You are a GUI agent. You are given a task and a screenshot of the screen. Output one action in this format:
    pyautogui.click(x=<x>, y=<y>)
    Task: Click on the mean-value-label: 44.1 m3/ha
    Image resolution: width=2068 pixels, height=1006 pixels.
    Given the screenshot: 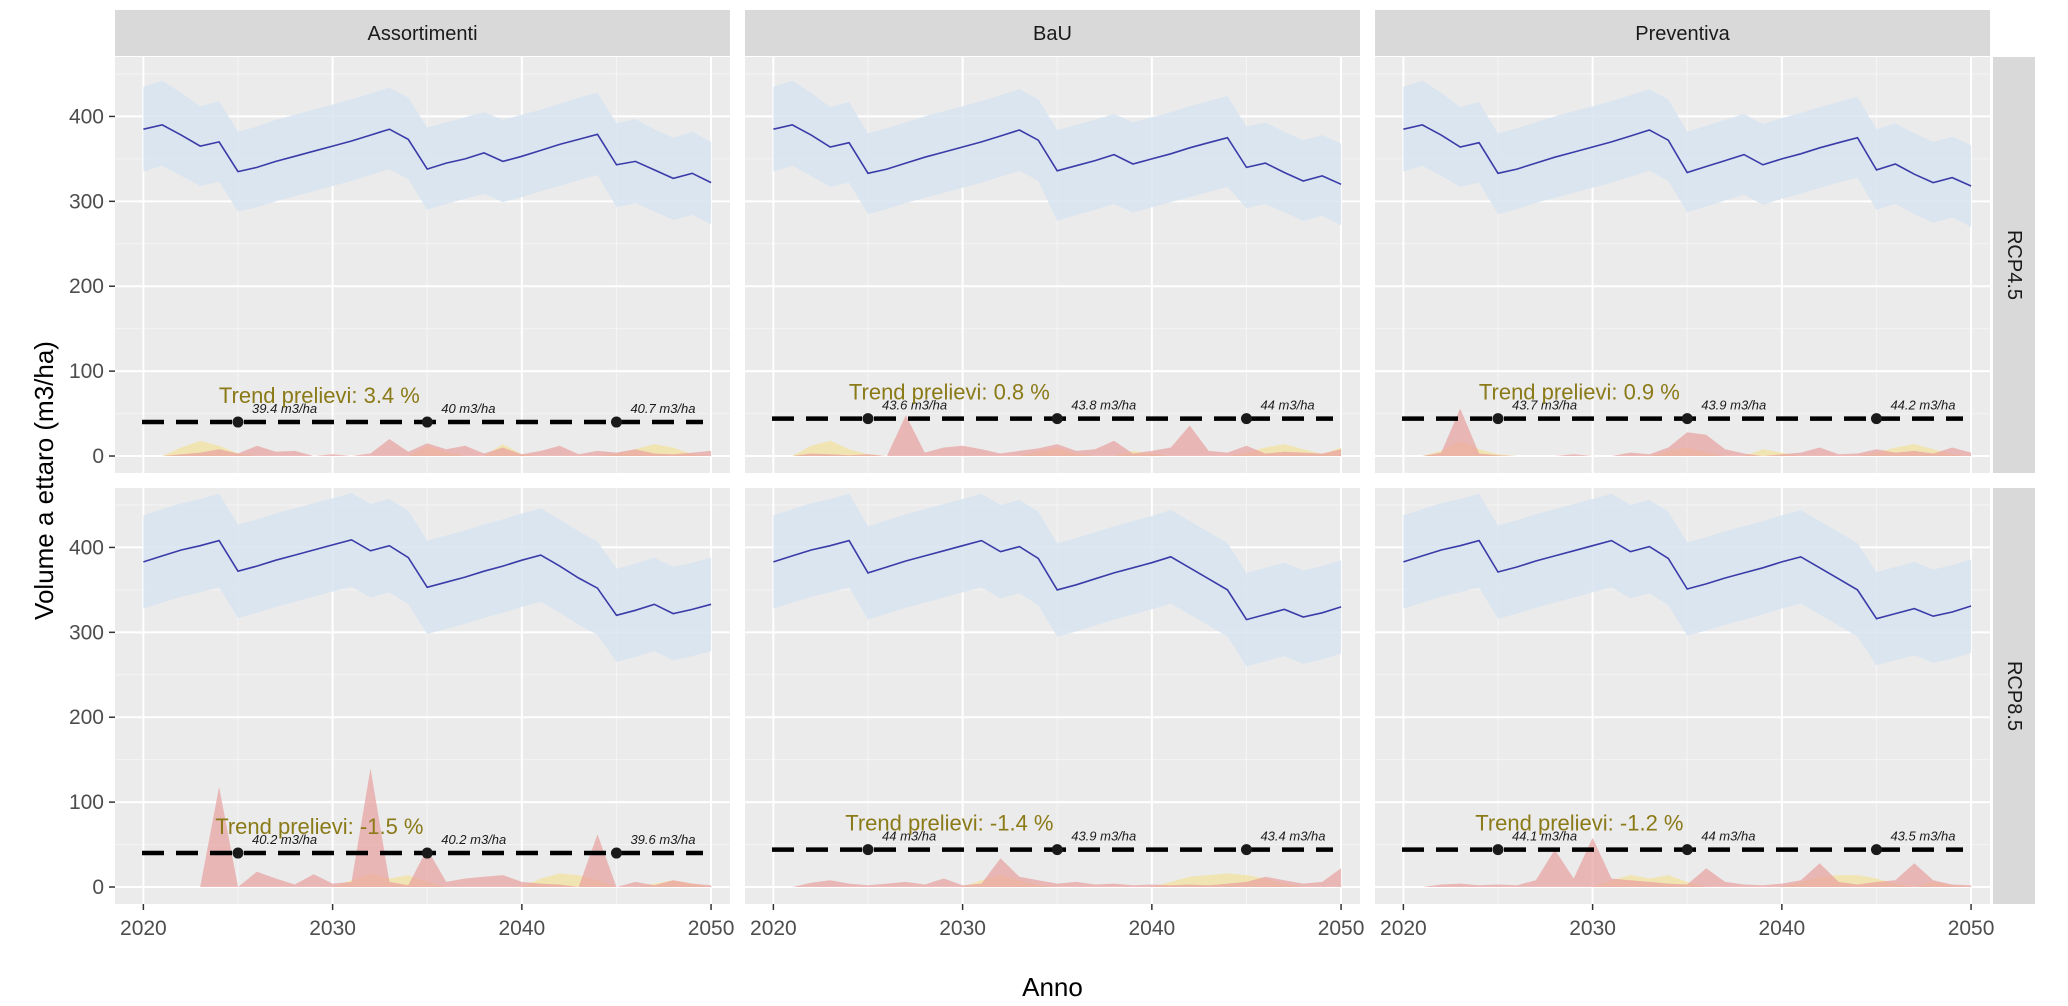 What is the action you would take?
    pyautogui.click(x=1544, y=836)
    